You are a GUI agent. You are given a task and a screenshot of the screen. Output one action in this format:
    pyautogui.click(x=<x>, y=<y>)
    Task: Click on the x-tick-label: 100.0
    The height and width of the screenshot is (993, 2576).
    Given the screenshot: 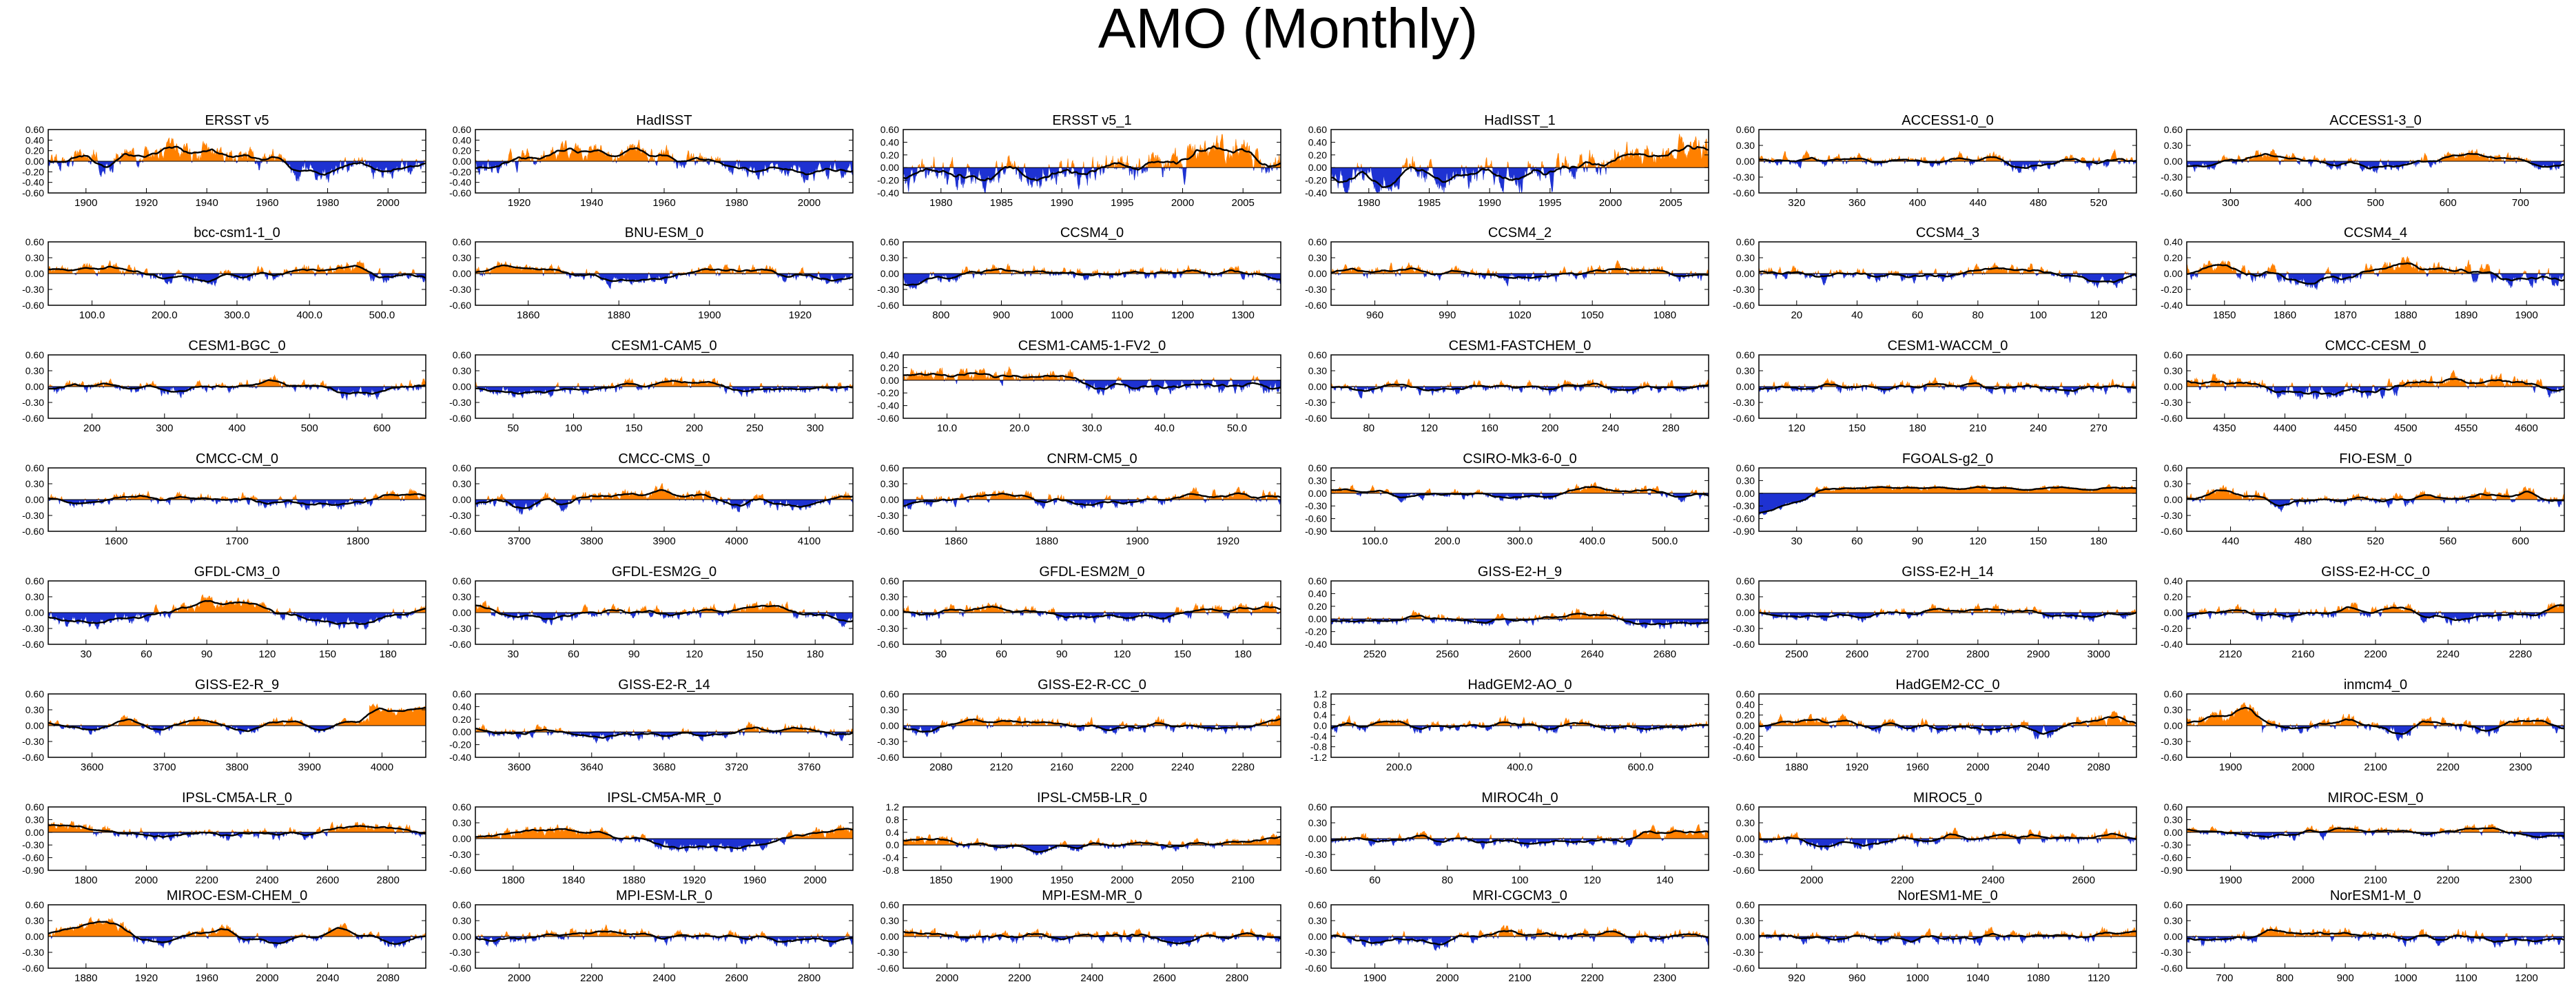 What is the action you would take?
    pyautogui.click(x=1375, y=541)
    